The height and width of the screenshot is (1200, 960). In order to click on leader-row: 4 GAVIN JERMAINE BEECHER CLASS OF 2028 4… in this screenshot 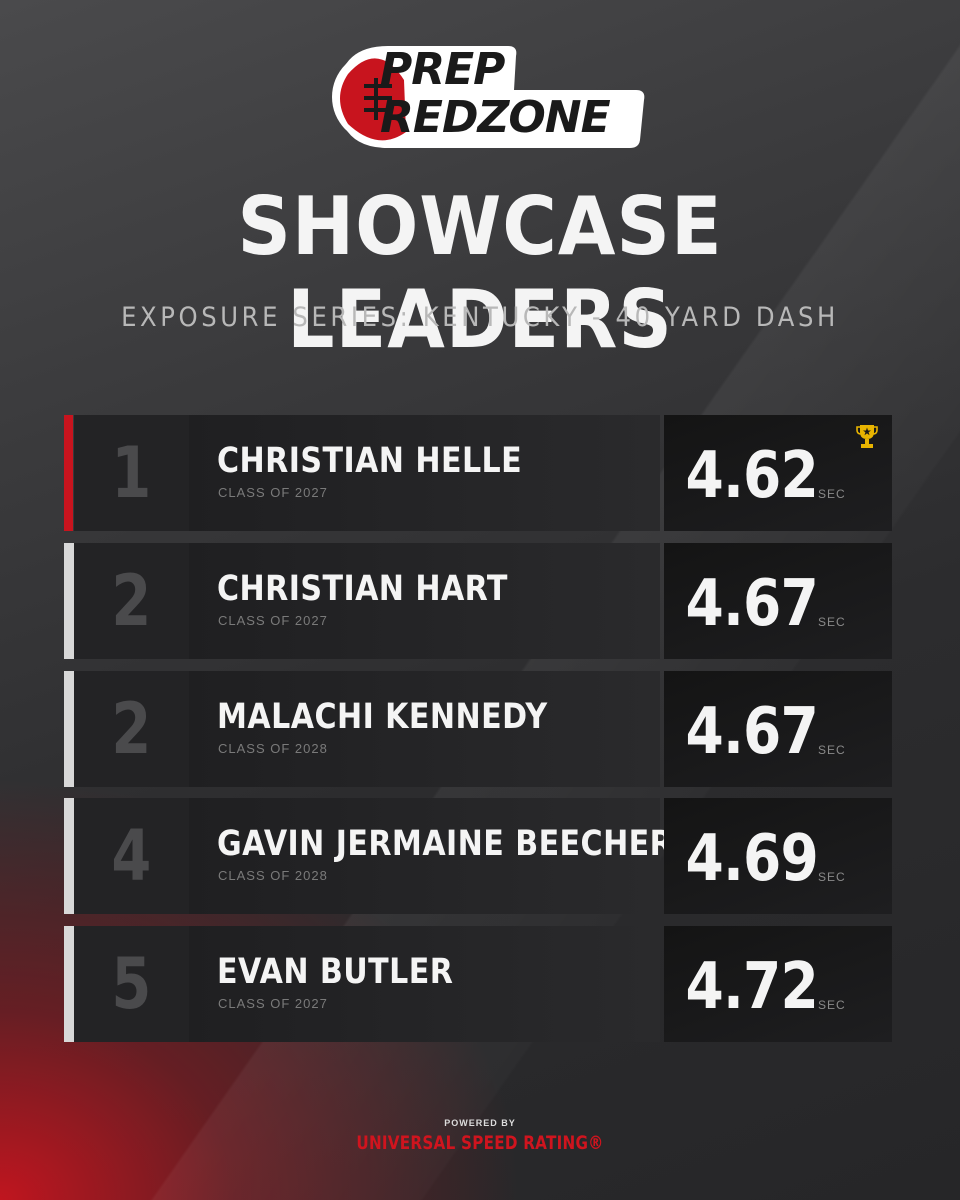, I will do `click(478, 856)`.